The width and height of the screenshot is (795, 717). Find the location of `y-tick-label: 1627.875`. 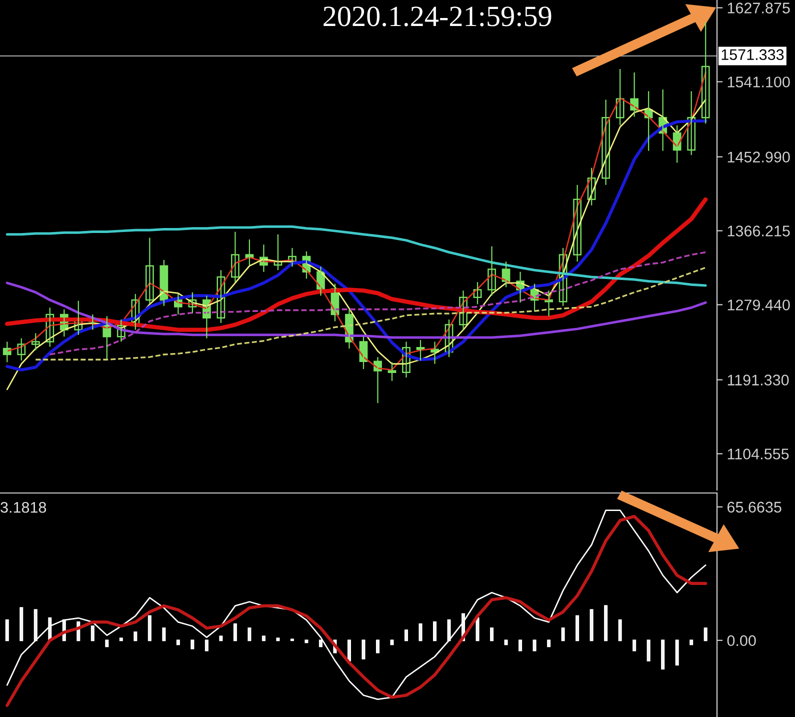

y-tick-label: 1627.875 is located at coordinates (759, 8).